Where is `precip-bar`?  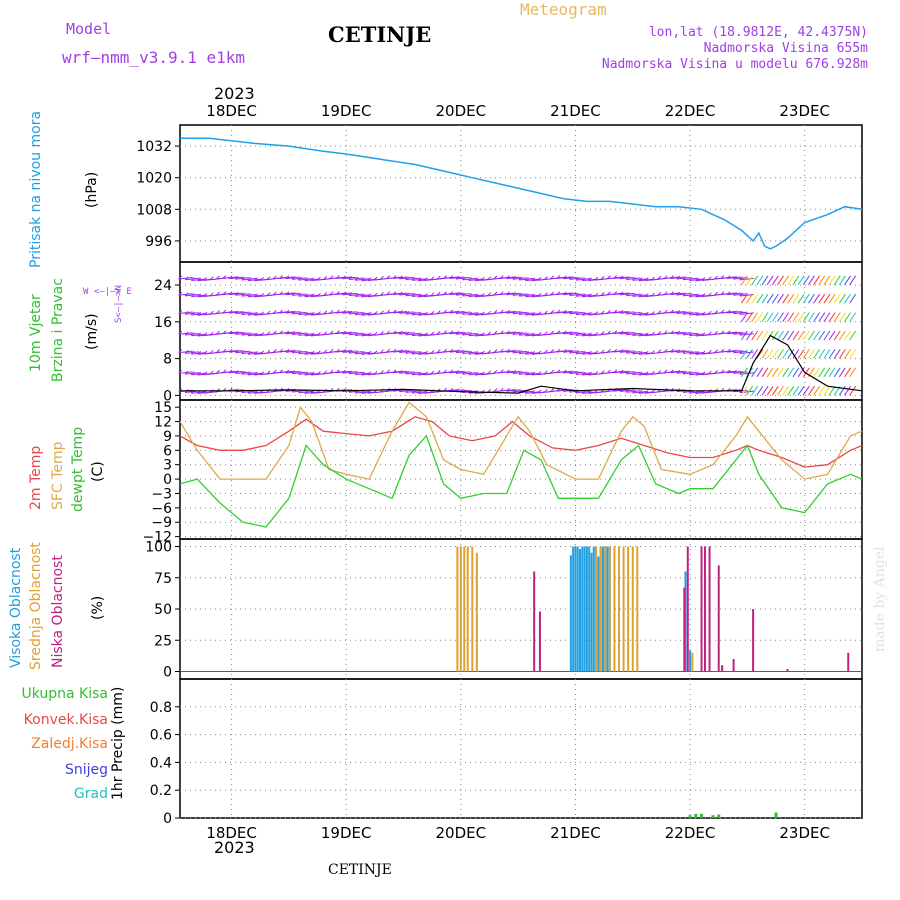
precip-bar is located at coordinates (702, 815).